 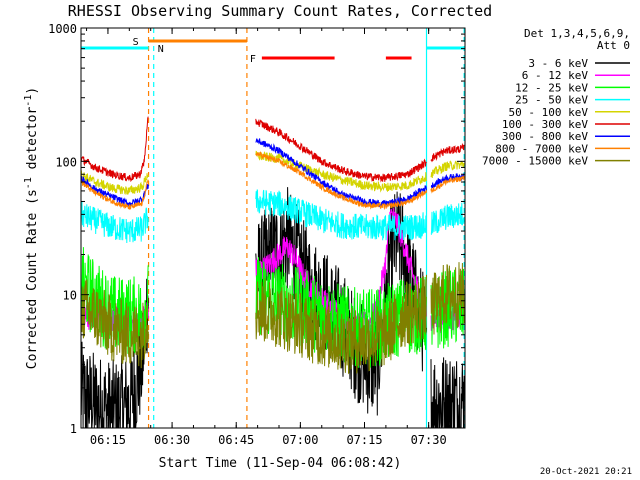 I want to click on x-tick-label: 06:30, so click(x=172, y=440).